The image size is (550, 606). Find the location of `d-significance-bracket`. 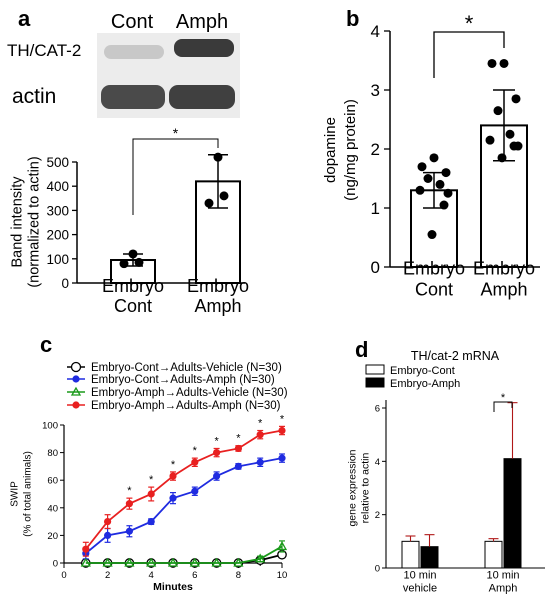

d-significance-bracket is located at coordinates (503, 406).